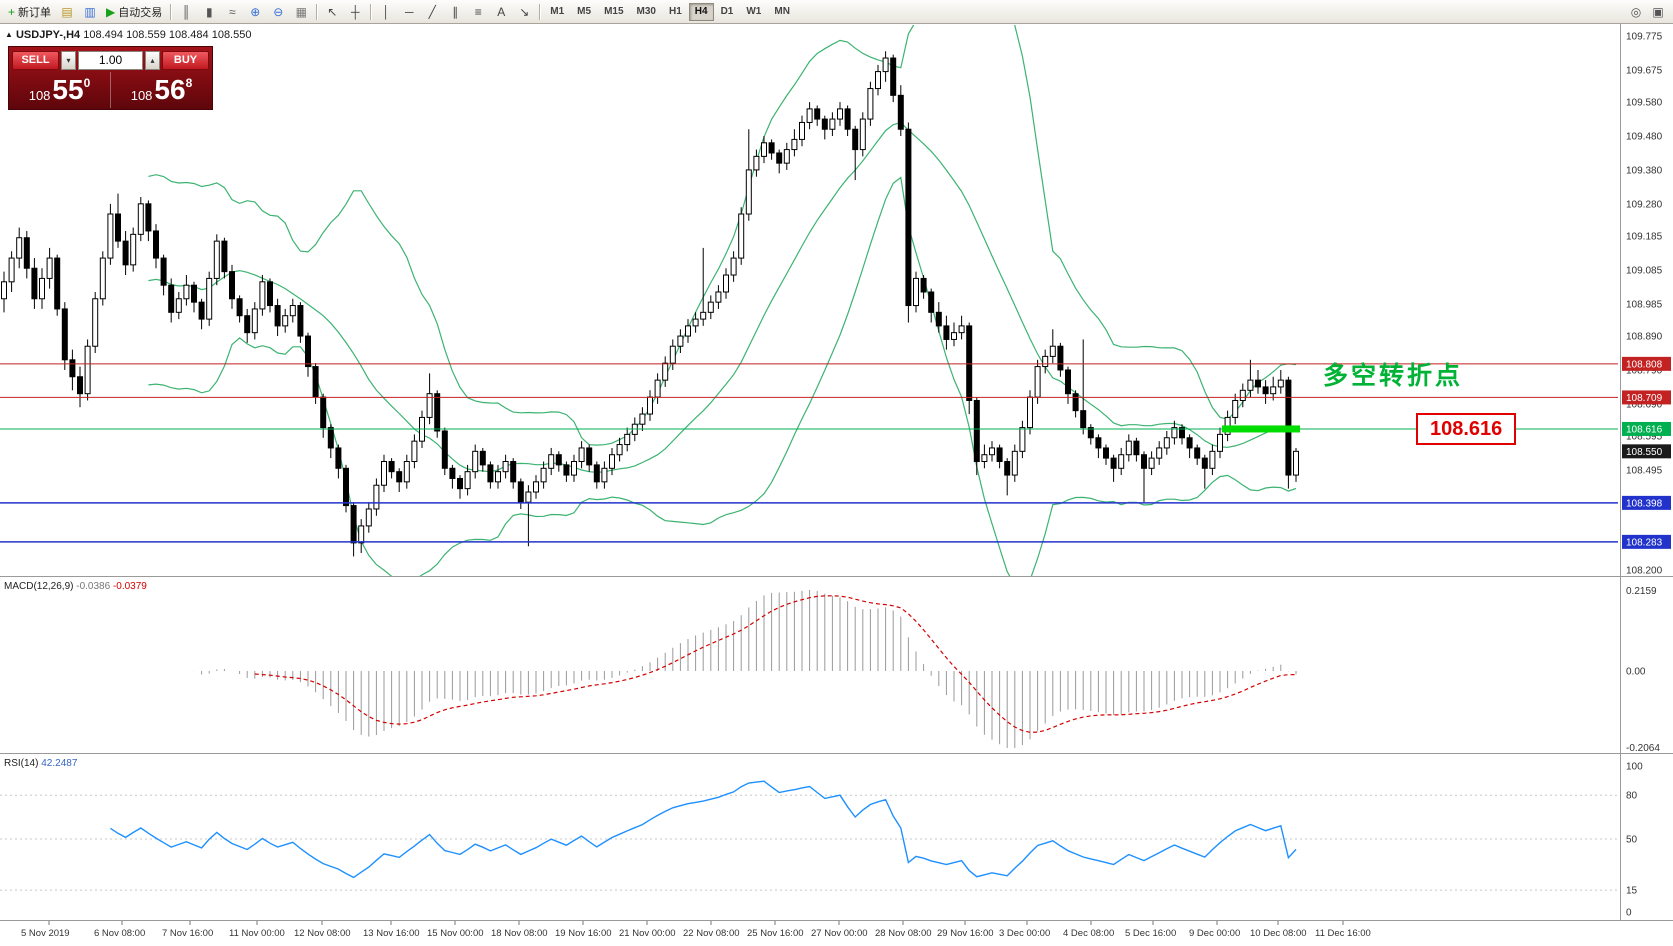  Describe the element at coordinates (965, 933) in the screenshot. I see `svg-text: 29 Nov 16:00` at that location.